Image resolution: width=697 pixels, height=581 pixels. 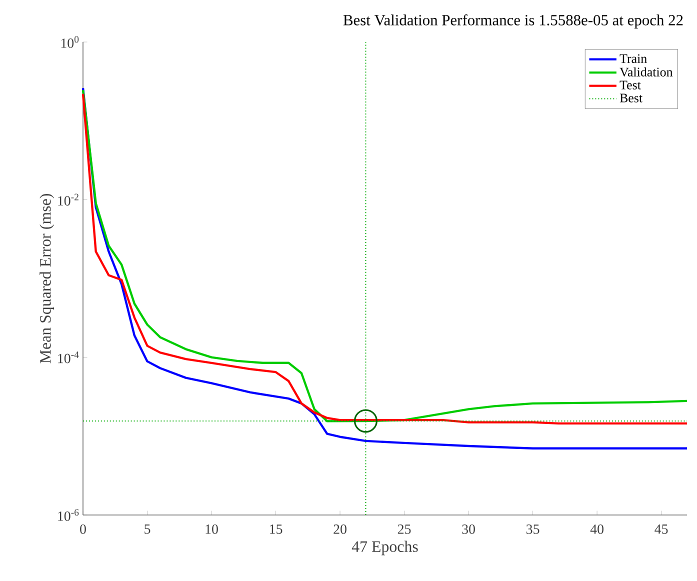 What do you see at coordinates (631, 98) in the screenshot?
I see `legend-label: Best` at bounding box center [631, 98].